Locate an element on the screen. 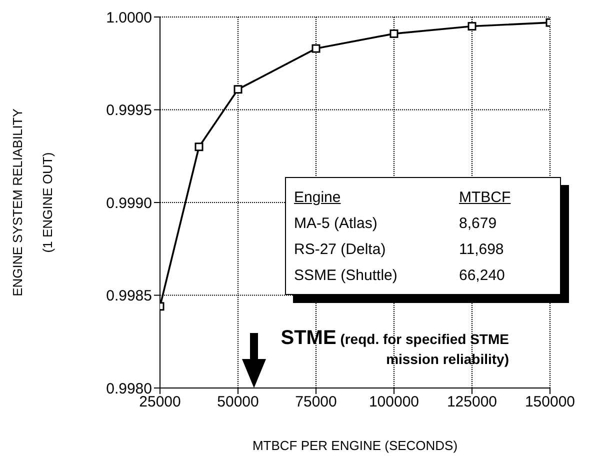  annotation: 66,240 is located at coordinates (482, 275).